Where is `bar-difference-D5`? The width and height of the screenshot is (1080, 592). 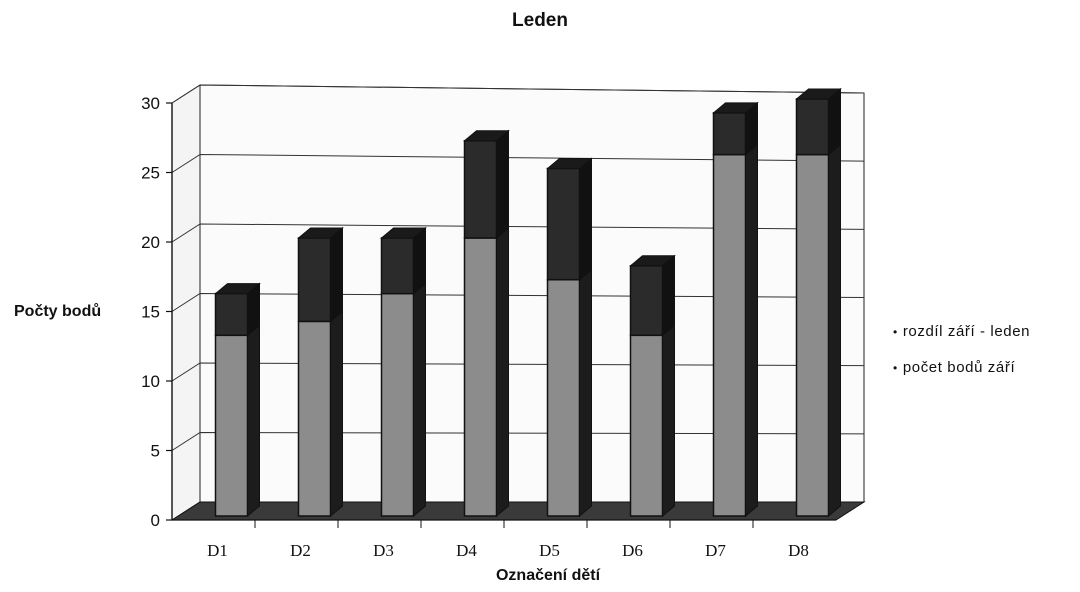 bar-difference-D5 is located at coordinates (563, 224).